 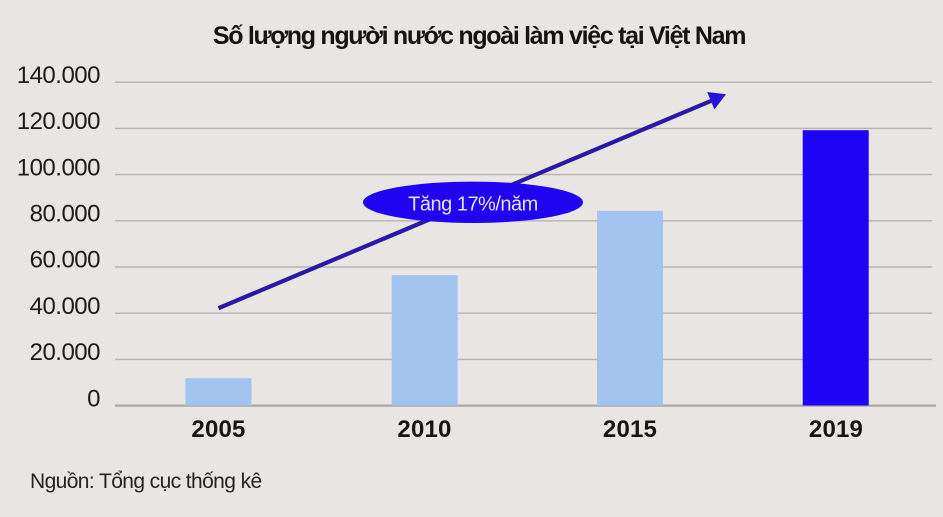 What do you see at coordinates (630, 429) in the screenshot?
I see `svg-text: 2015` at bounding box center [630, 429].